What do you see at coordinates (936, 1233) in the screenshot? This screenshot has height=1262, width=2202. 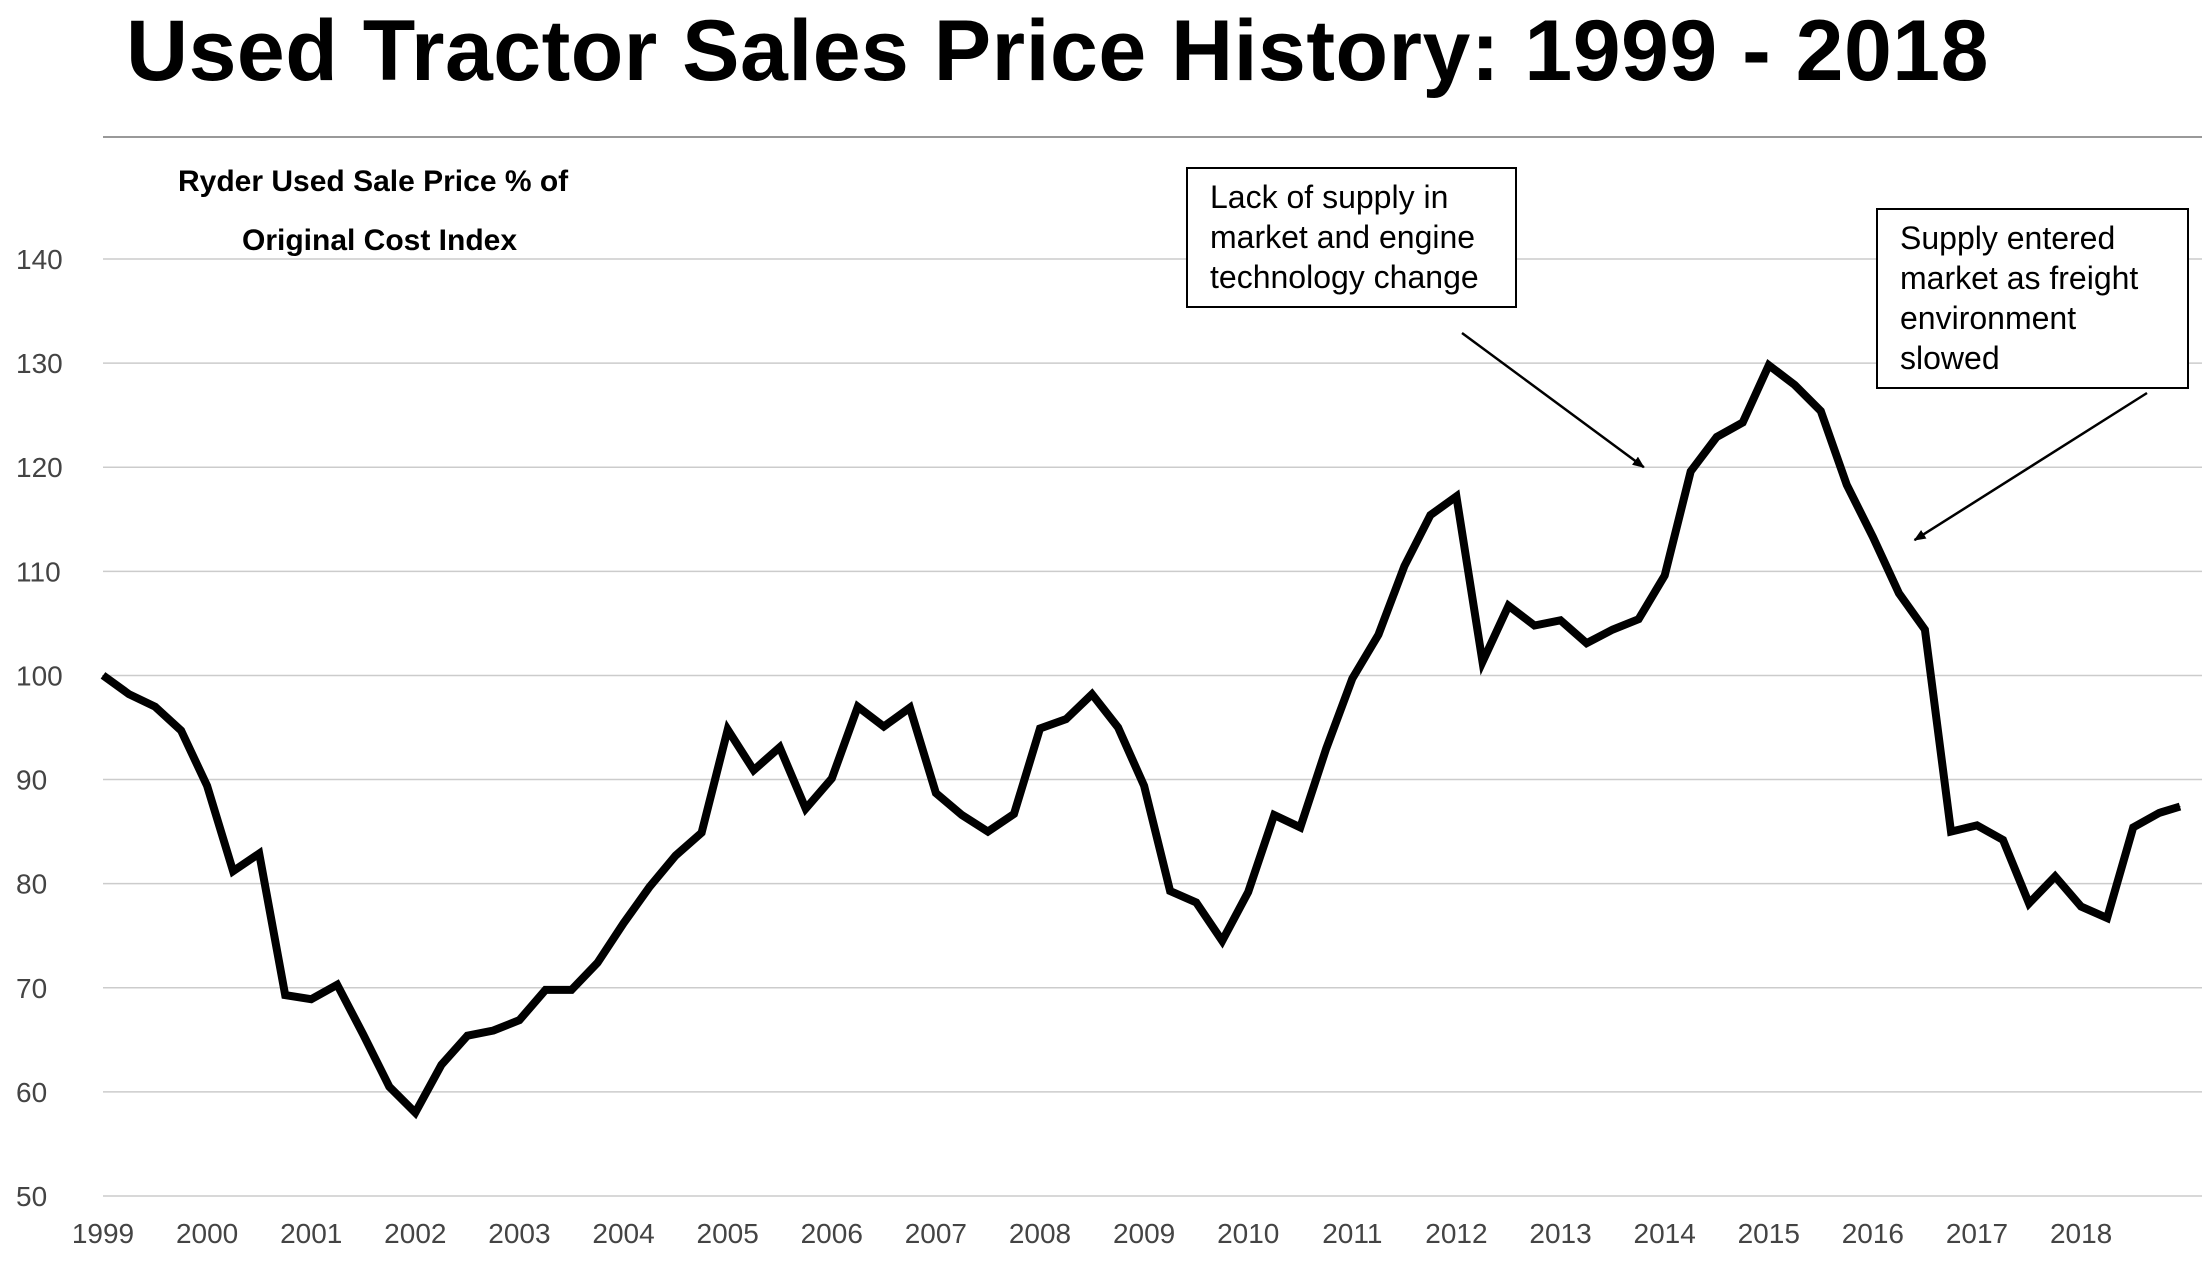 I see `x-tick-label: 2007` at bounding box center [936, 1233].